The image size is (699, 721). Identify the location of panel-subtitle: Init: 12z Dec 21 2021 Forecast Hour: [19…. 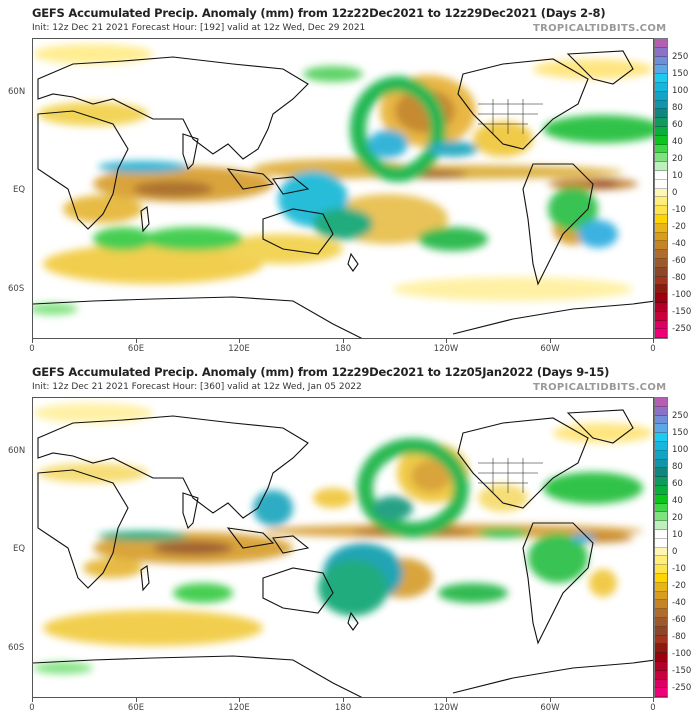
(199, 28).